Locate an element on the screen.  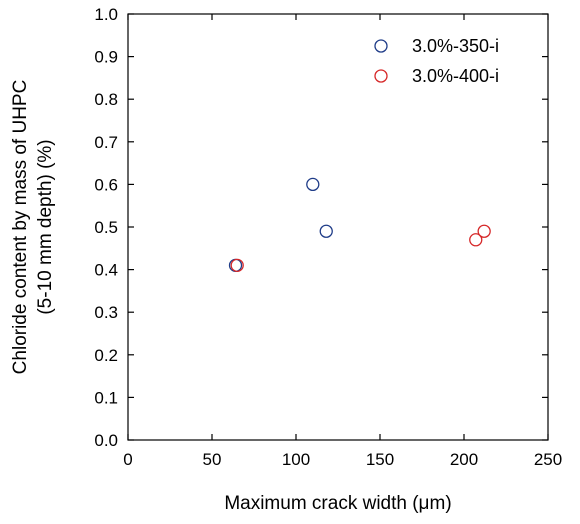
y-tick-label: 0.3 is located at coordinates (106, 312).